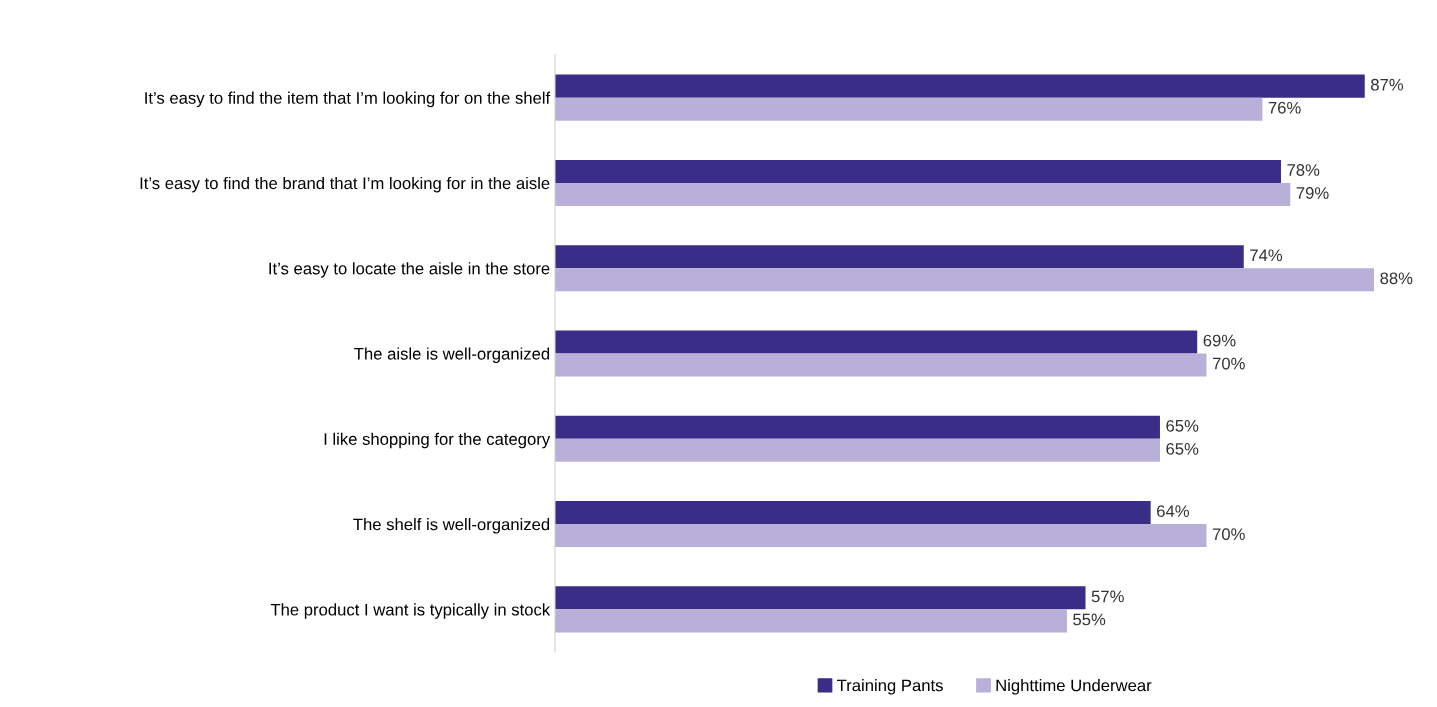 Image resolution: width=1437 pixels, height=707 pixels. I want to click on y-tick-label: It’s easy to find the item that I’m looking for on the shelf, so click(348, 99).